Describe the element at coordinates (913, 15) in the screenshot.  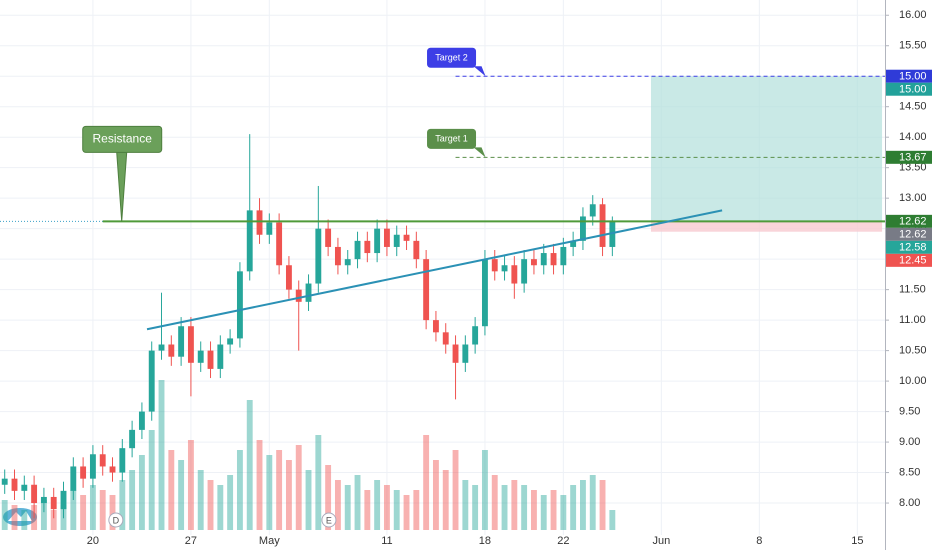
I see `y-tick-label: 16.00` at that location.